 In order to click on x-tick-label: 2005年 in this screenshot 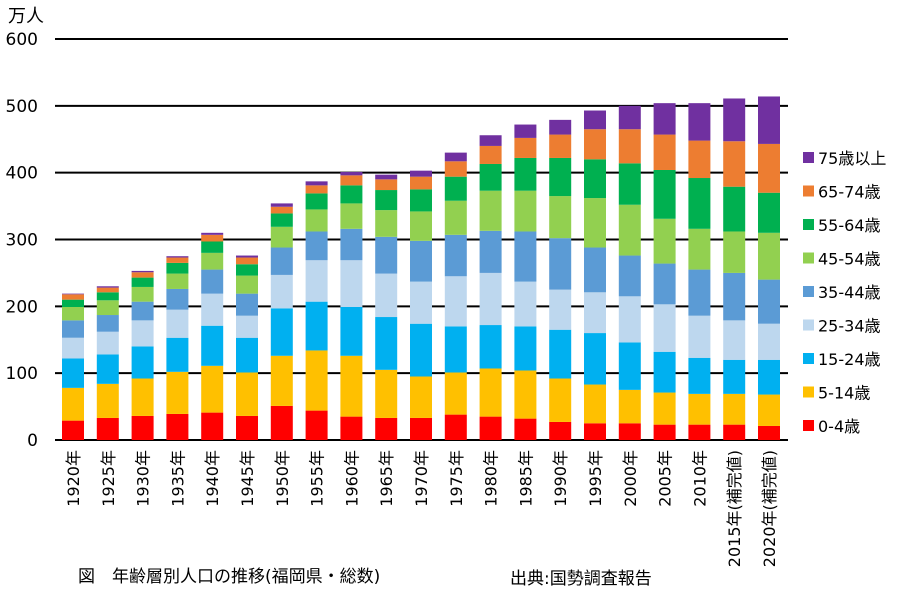, I will do `click(665, 478)`.